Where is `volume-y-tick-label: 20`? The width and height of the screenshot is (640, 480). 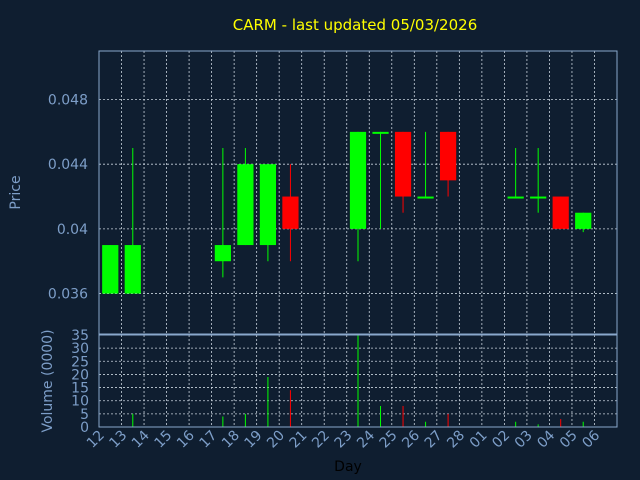
volume-y-tick-label: 20 is located at coordinates (80, 375).